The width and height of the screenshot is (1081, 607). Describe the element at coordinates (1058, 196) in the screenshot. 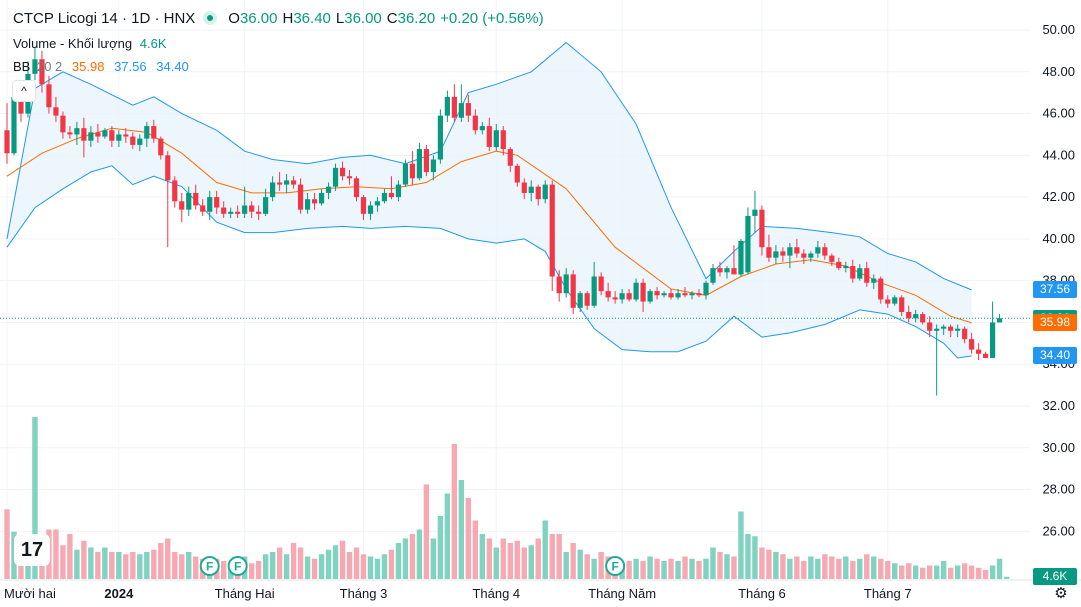

I see `y-tick-label: 42.00` at that location.